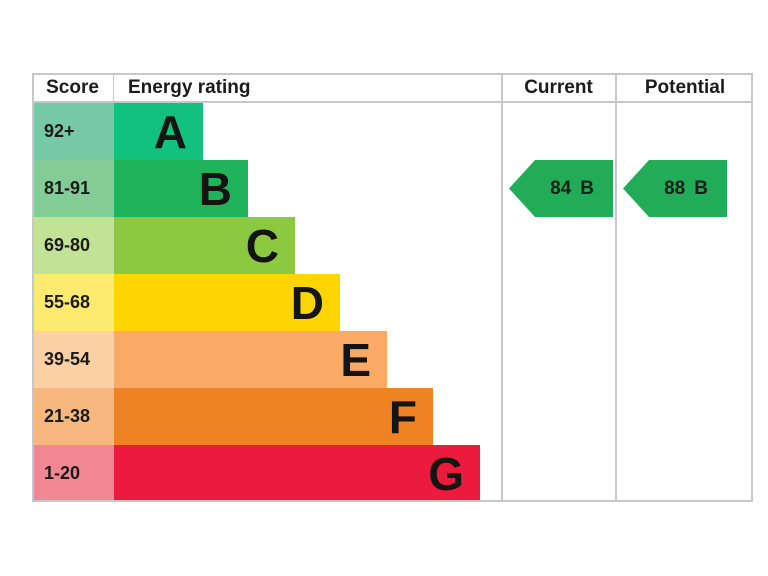 This screenshot has height=576, width=768. What do you see at coordinates (685, 87) in the screenshot?
I see `potential-column-header: Potential` at bounding box center [685, 87].